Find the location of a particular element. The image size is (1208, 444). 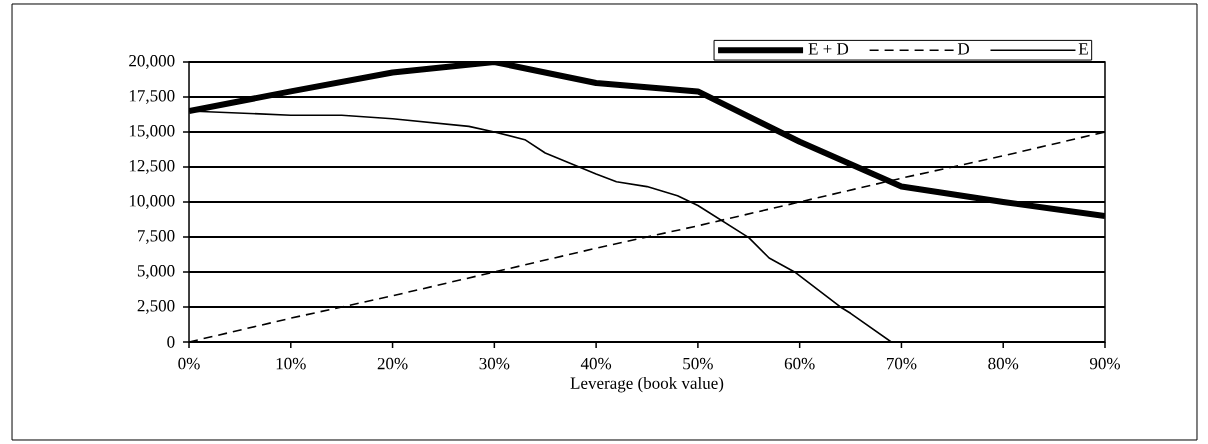

legend-label: D is located at coordinates (963, 49).